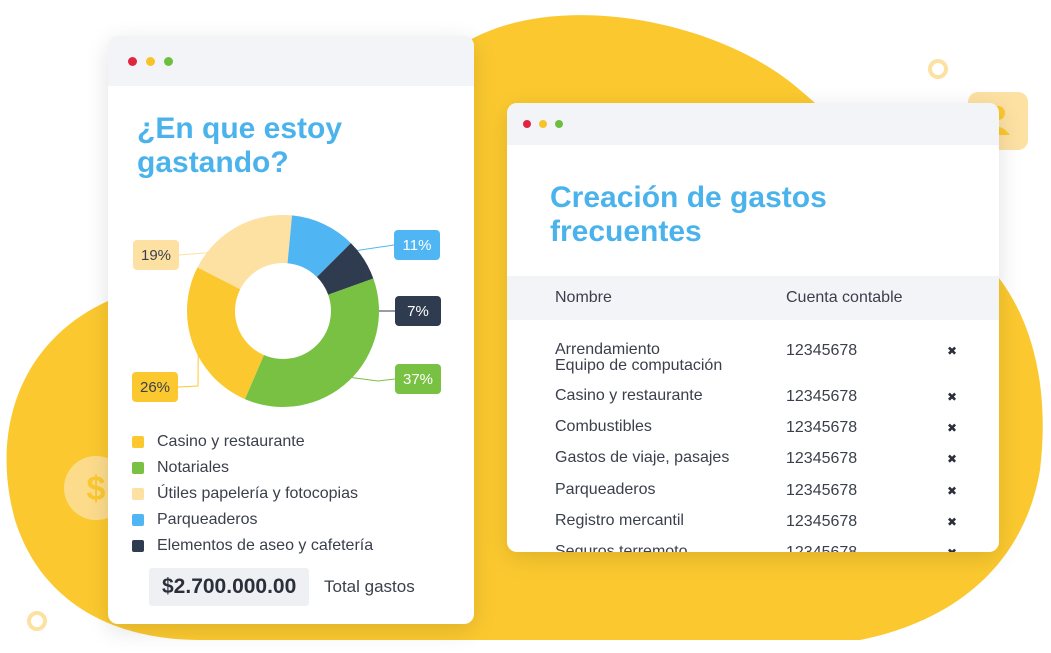 The width and height of the screenshot is (1051, 653). Describe the element at coordinates (265, 545) in the screenshot. I see `legend-label: Elementos de aseo y cafetería` at that location.